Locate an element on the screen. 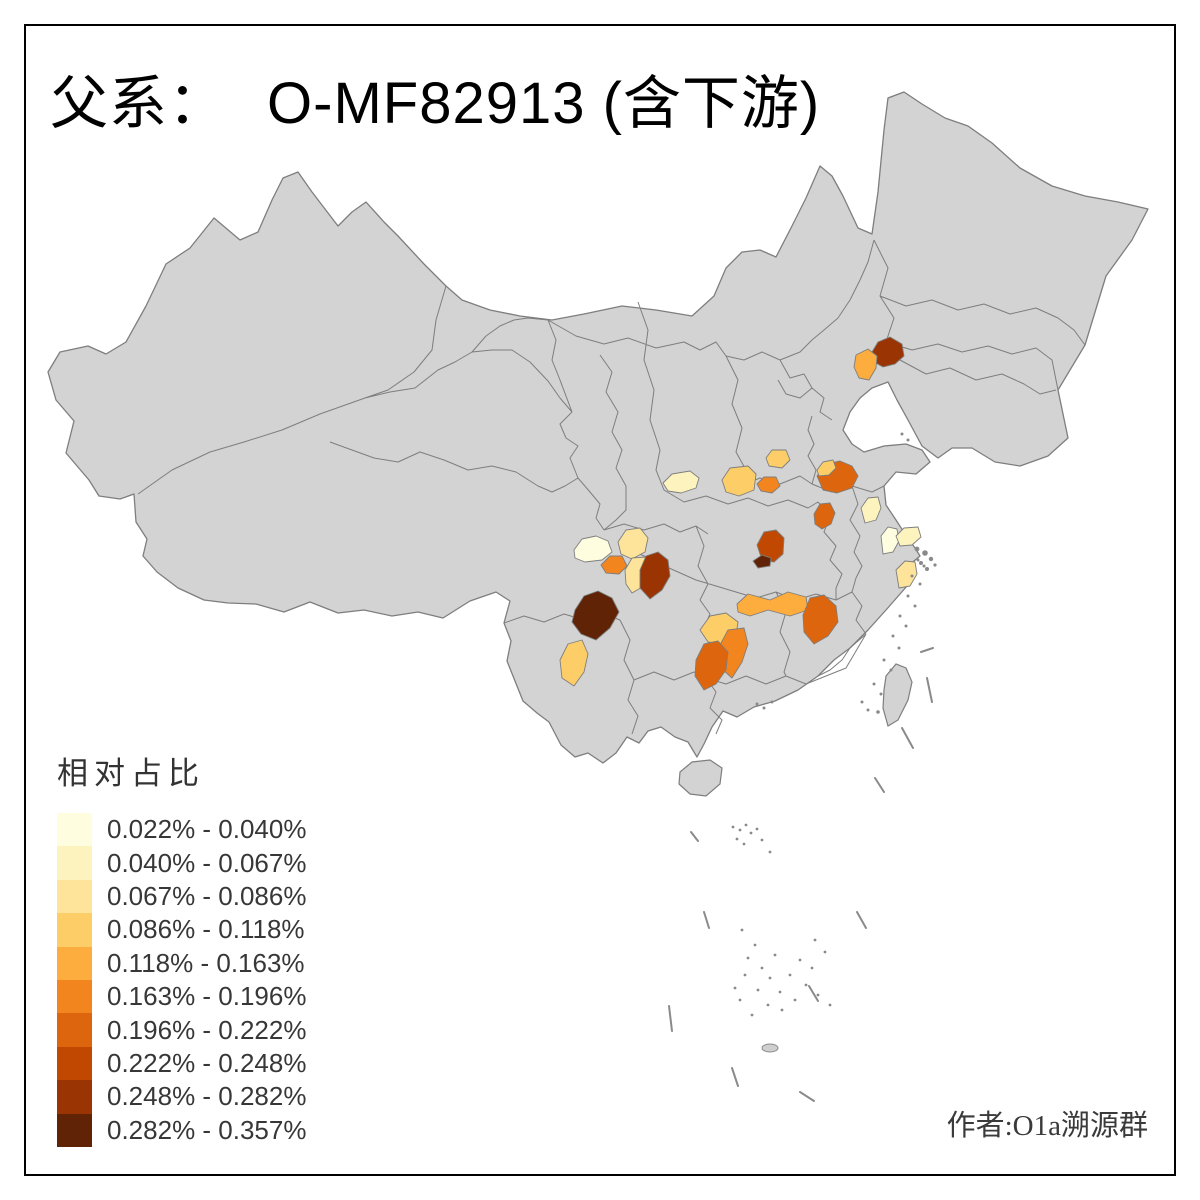  region-sichuan-ivory is located at coordinates (593, 549).